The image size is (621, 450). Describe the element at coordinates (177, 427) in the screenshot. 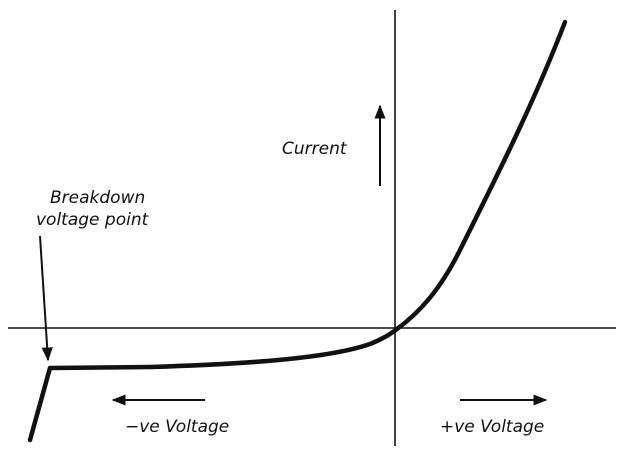

I see `negative-voltage-label: −ve Voltage` at that location.